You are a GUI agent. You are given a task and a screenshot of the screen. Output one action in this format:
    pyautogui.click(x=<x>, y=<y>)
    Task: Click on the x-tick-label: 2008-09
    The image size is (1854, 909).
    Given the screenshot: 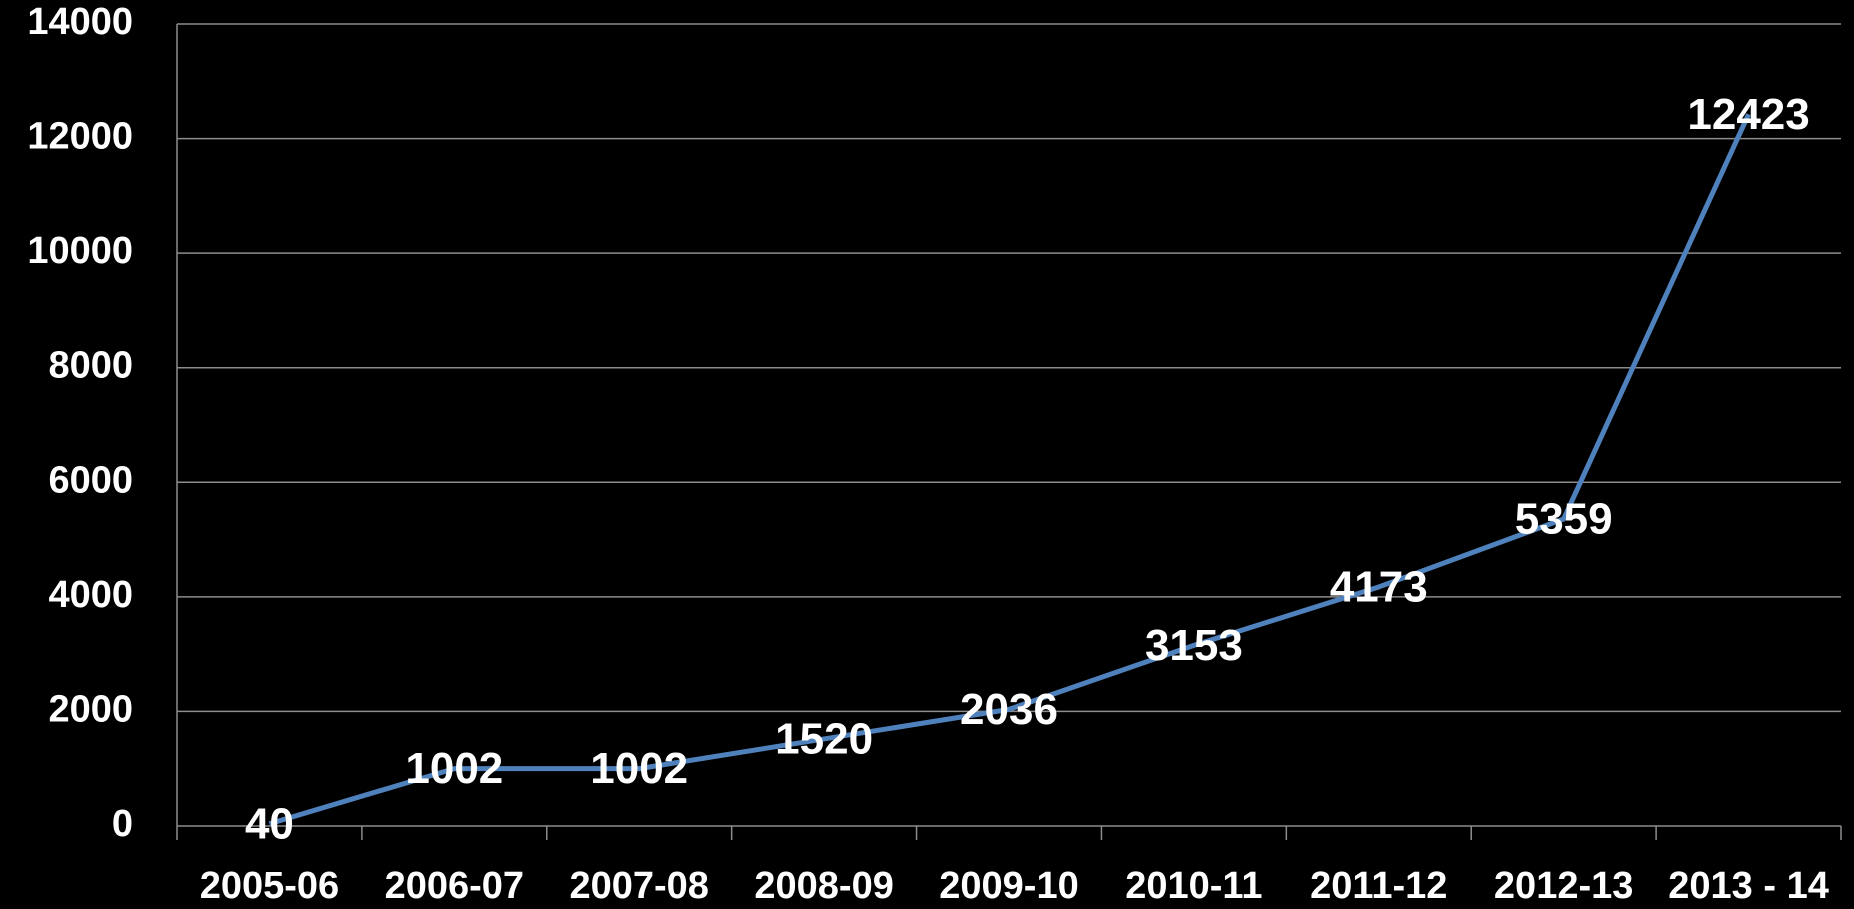 What is the action you would take?
    pyautogui.click(x=823, y=886)
    